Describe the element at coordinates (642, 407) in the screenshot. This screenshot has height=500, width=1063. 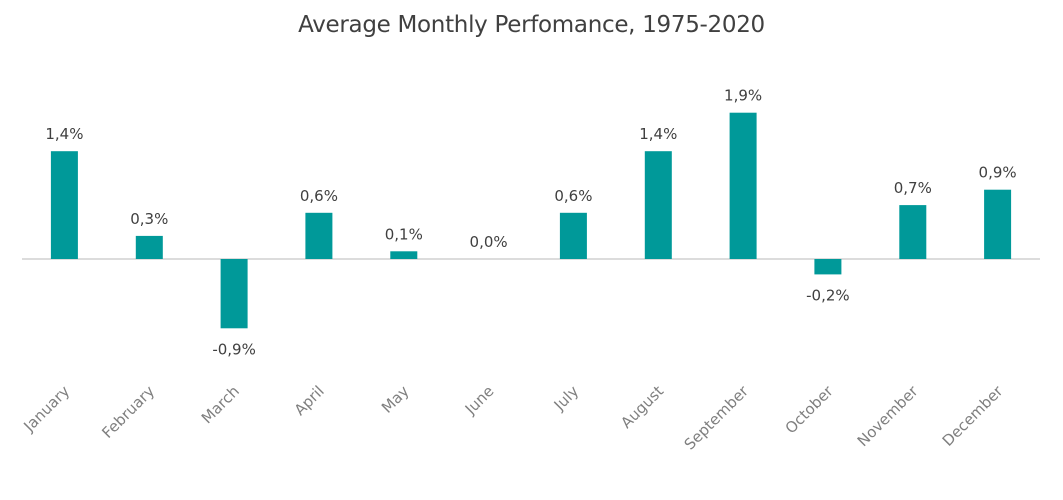
I see `x-tick-label-august: August` at that location.